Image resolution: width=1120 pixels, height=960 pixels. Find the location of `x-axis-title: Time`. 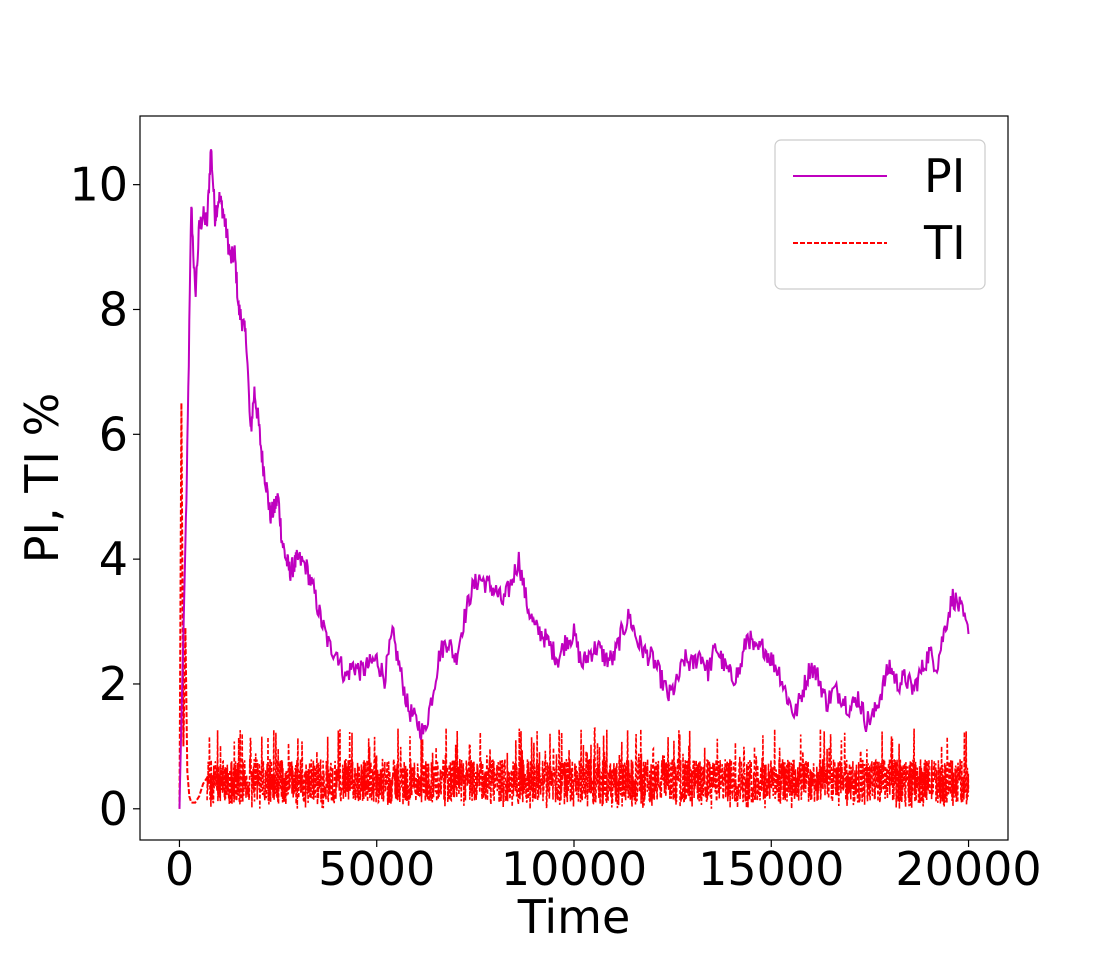

x-axis-title: Time is located at coordinates (574, 917).